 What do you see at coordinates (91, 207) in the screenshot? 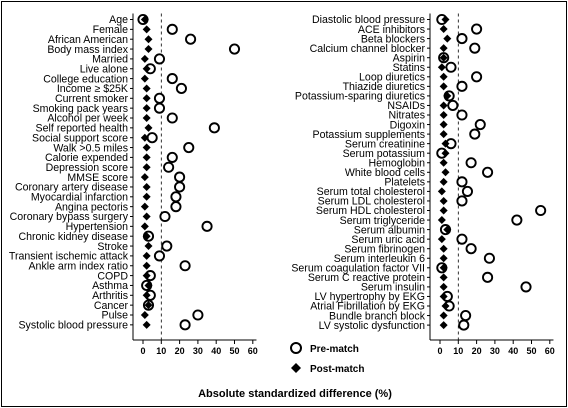
I see `variable-label: Angina pectoris` at bounding box center [91, 207].